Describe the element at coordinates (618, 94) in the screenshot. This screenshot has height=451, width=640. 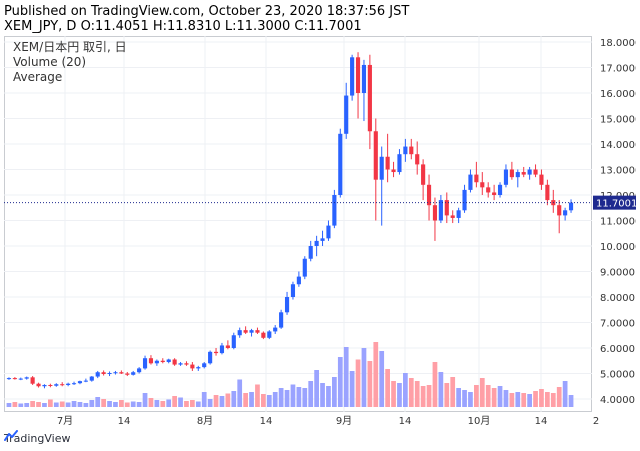
I see `y-tick-label: 16.0000` at that location.